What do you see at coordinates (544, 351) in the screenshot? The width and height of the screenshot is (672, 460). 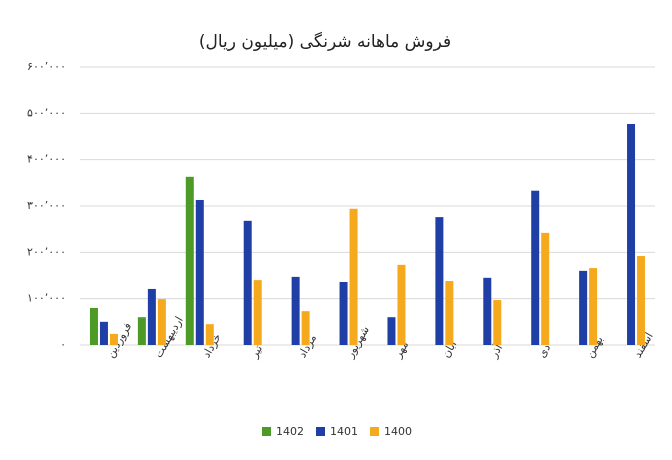 I see `x-tick-label: دی` at bounding box center [544, 351].